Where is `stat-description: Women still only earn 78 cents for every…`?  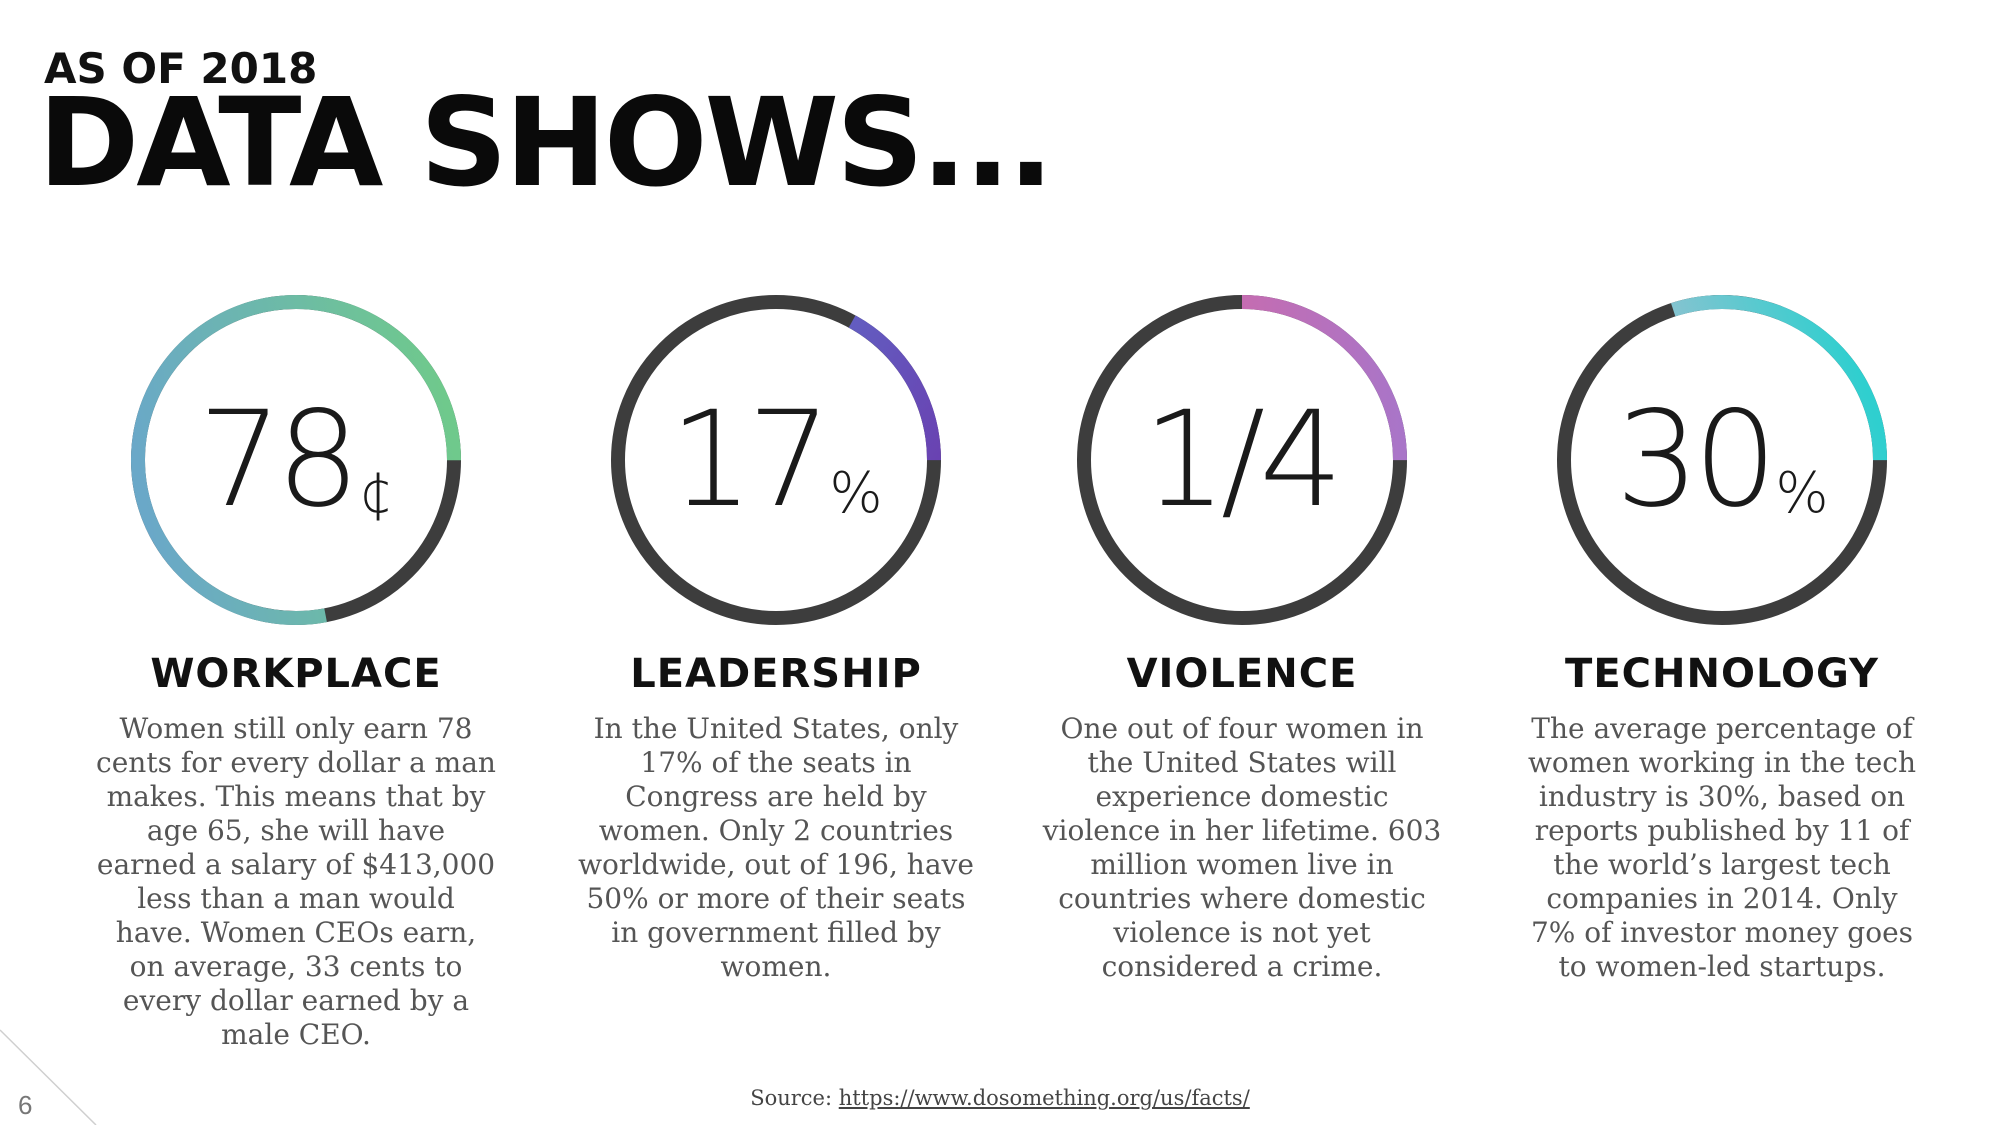
stat-description: Women still only earn 78 cents for every… is located at coordinates (296, 881).